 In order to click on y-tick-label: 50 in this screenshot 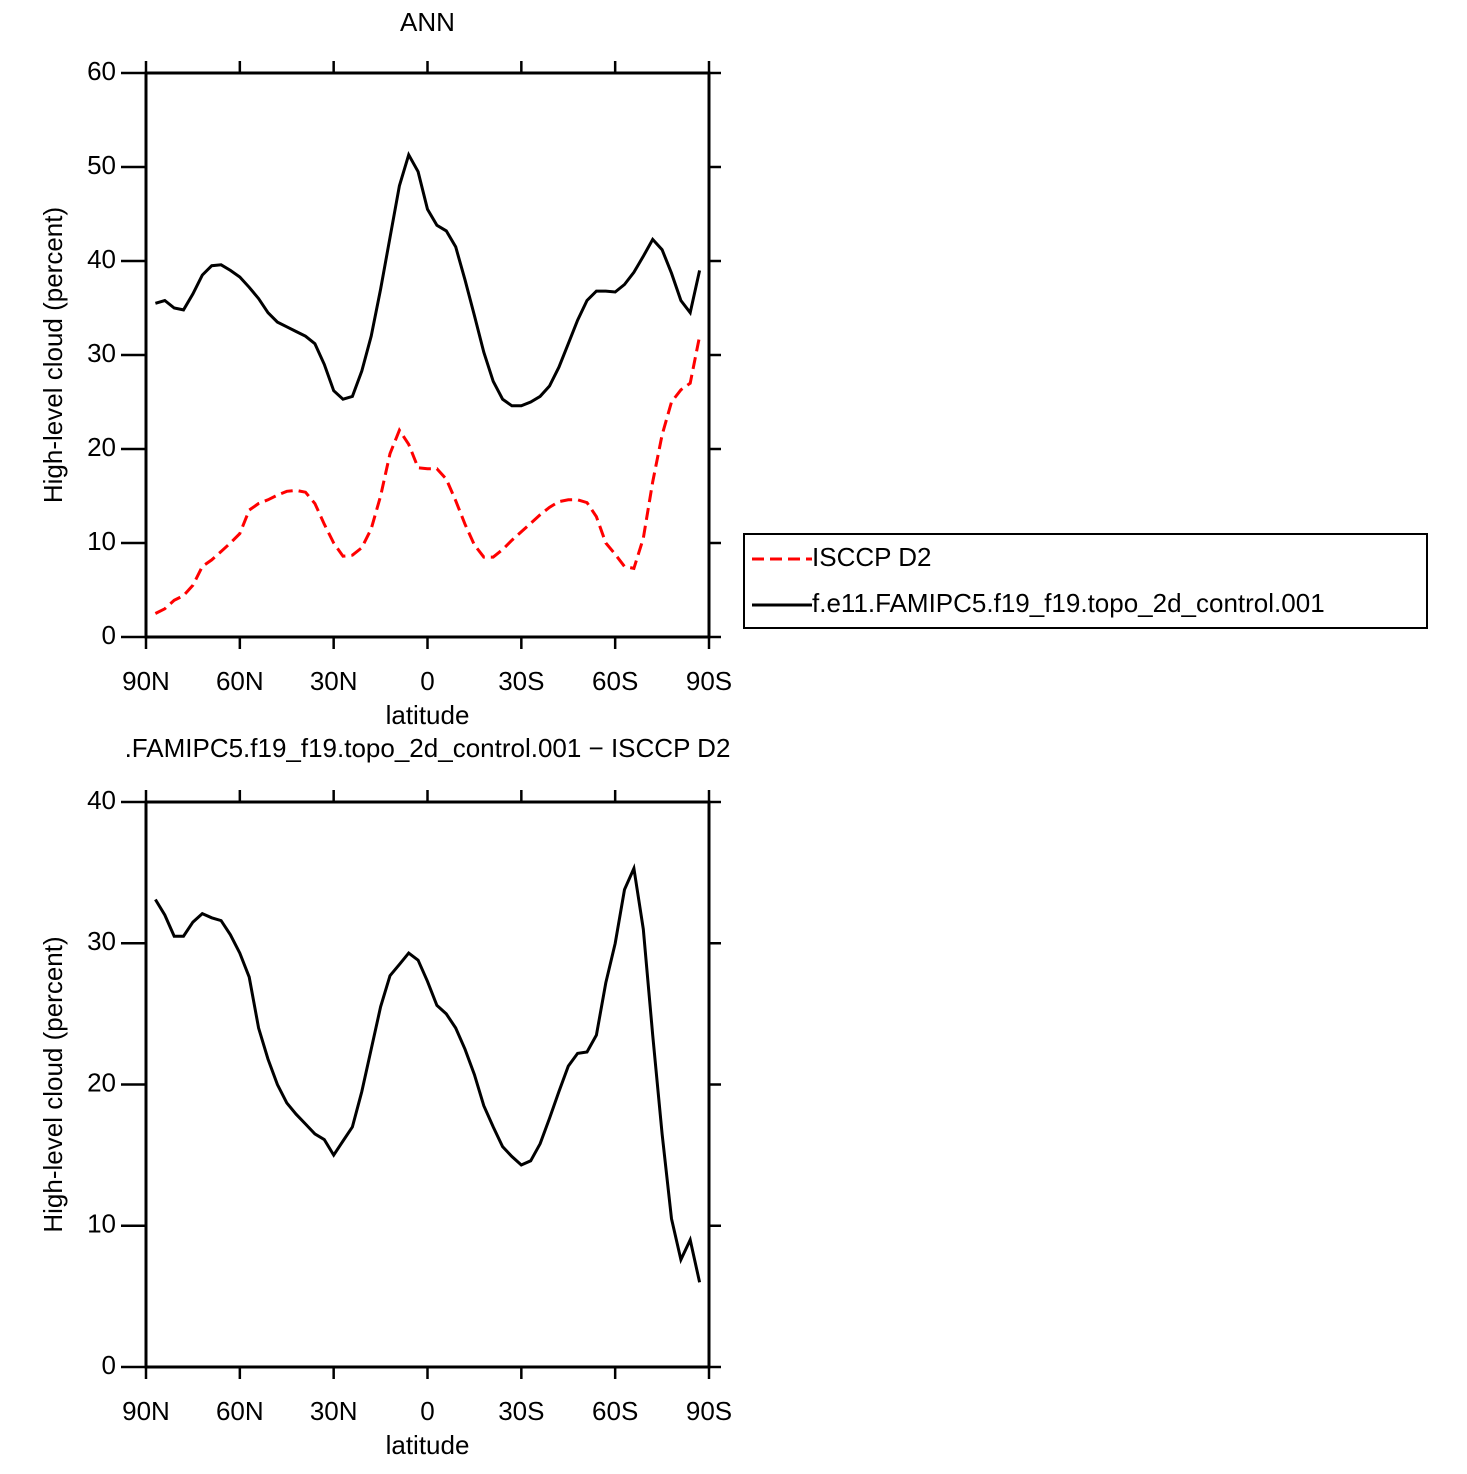, I will do `click(101, 165)`.